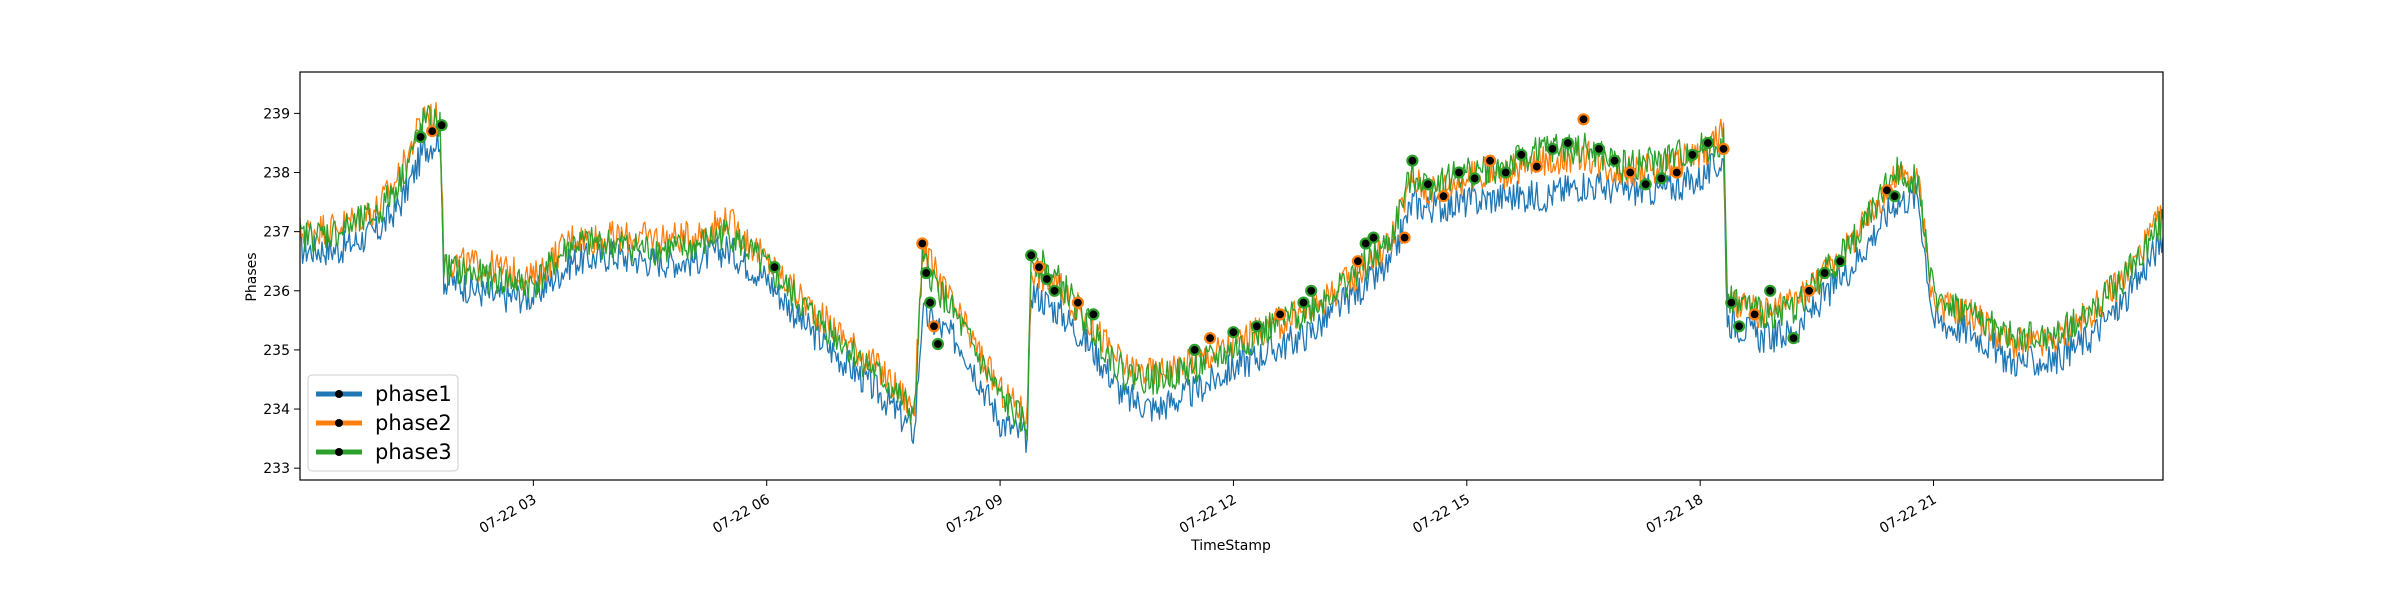  What do you see at coordinates (276, 469) in the screenshot?
I see `y-tick-label: 233` at bounding box center [276, 469].